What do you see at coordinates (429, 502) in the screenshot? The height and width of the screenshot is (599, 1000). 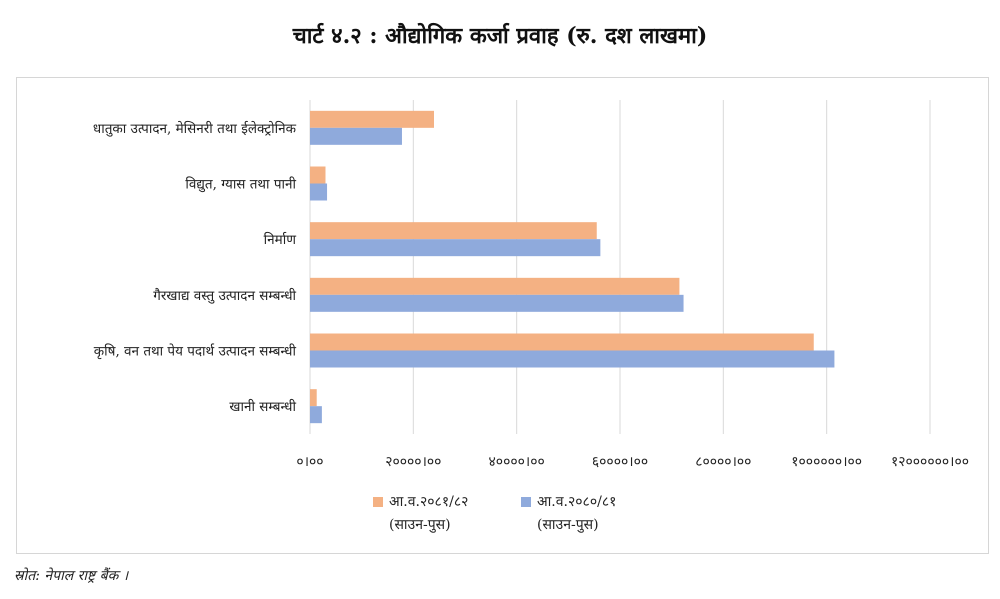 I see `legend-label-series-1: आ.व.२०८१/८२` at bounding box center [429, 502].